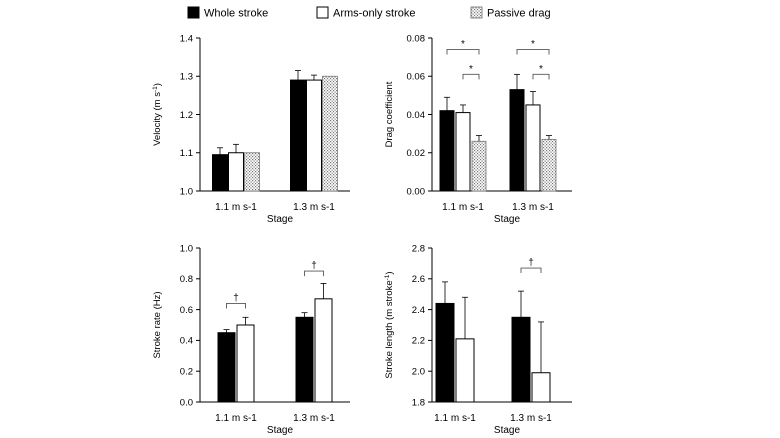 The image size is (780, 438). I want to click on y-tick-label: 1.2, so click(186, 115).